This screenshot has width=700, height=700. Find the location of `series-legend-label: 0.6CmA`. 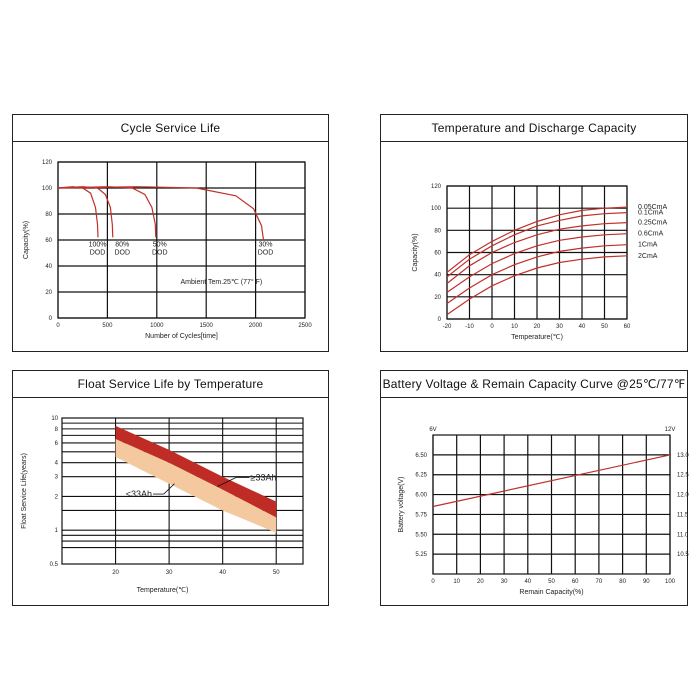

series-legend-label: 0.6CmA is located at coordinates (651, 234).